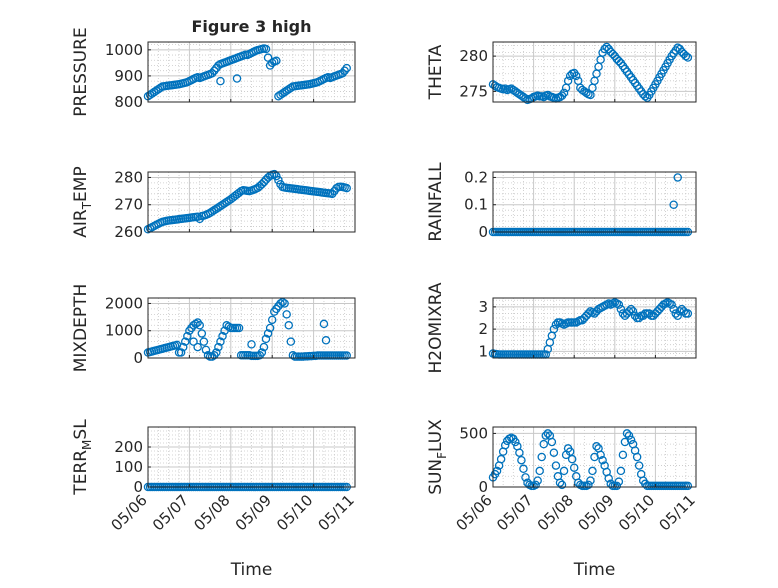 The height and width of the screenshot is (588, 778). Describe the element at coordinates (124, 50) in the screenshot. I see `y-tick-label: 1000` at that location.